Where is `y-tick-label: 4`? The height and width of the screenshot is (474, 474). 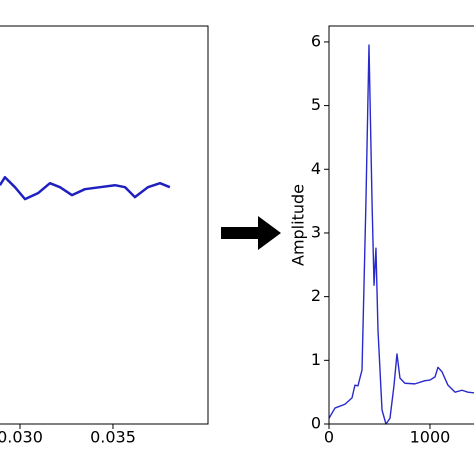
y-tick-label: 4 is located at coordinates (316, 168).